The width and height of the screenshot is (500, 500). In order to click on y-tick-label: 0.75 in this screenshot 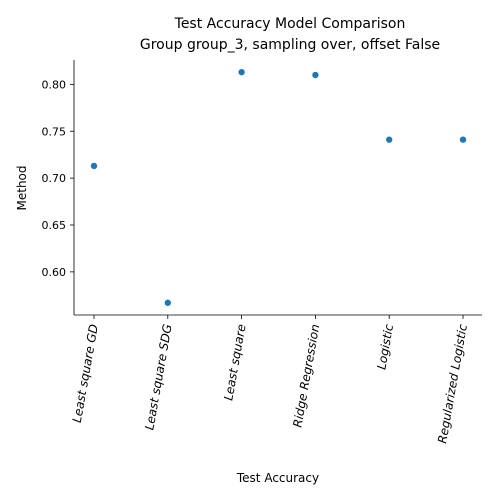, I will do `click(54, 131)`.